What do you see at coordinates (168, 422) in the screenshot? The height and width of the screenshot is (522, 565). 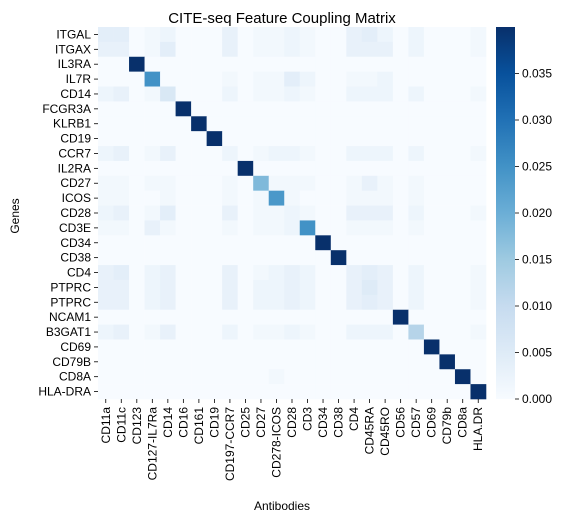 I see `x-tick-label: CD14` at bounding box center [168, 422].